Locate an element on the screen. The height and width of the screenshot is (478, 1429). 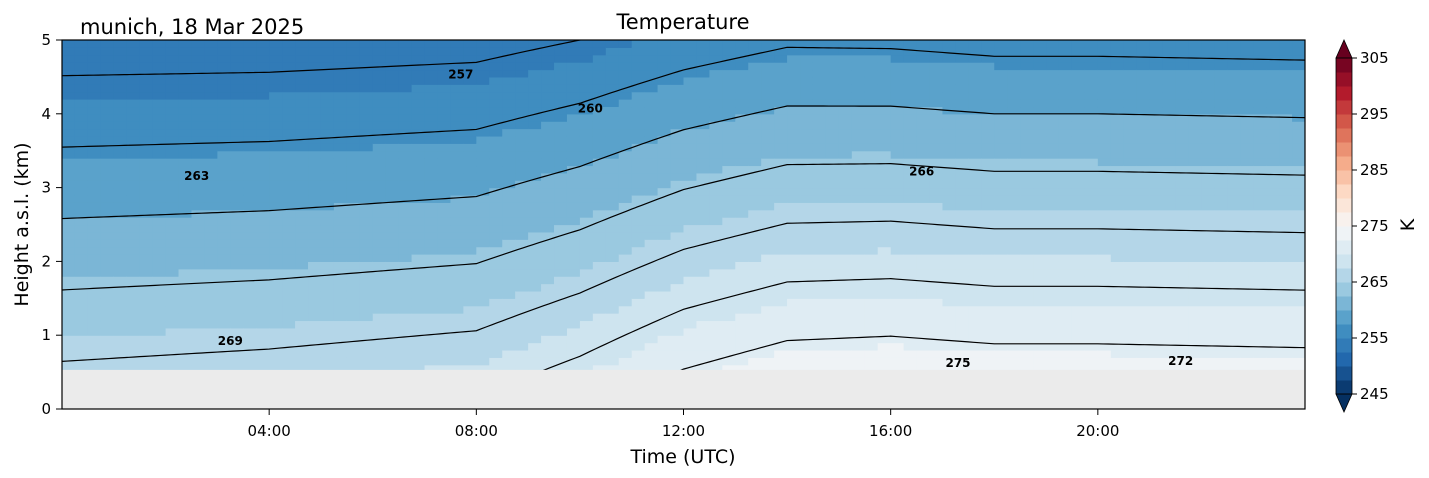
colorbar-segment is located at coordinates (1344, 233).